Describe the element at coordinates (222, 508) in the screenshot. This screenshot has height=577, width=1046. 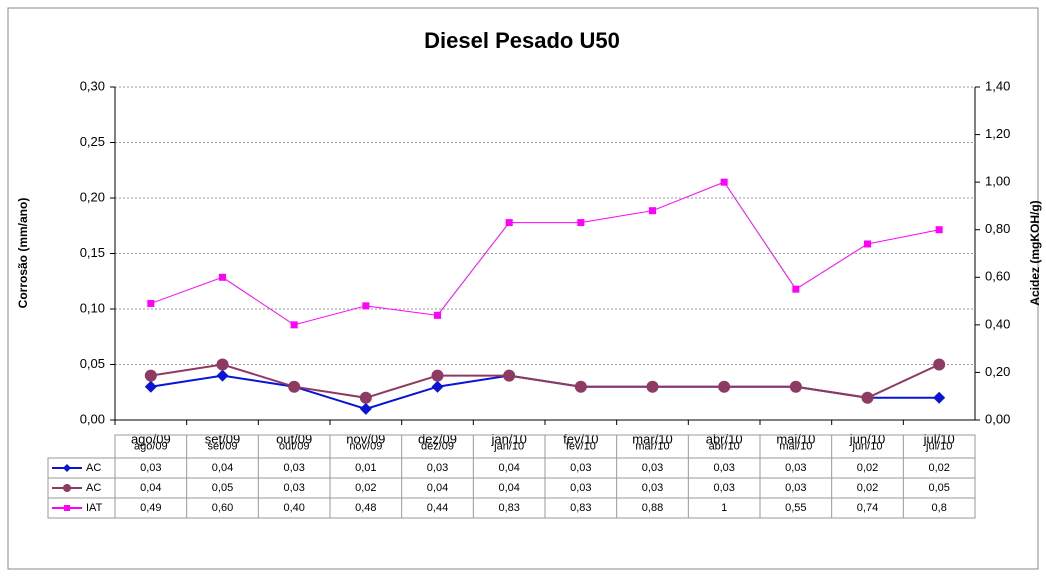
I see `table-cell: 0,60` at that location.